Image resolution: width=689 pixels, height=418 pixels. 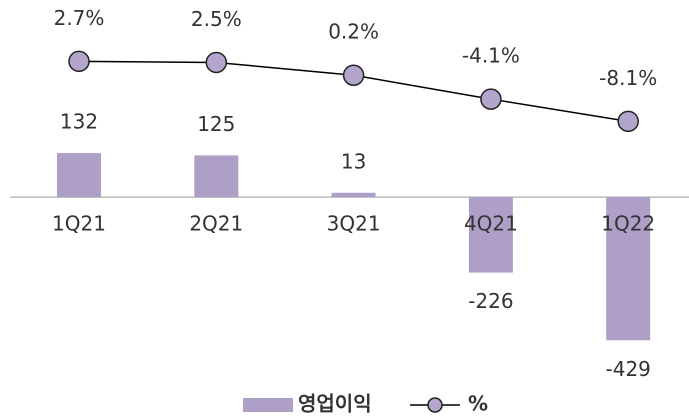 I want to click on x-tick-label: 4Q21, so click(x=491, y=224).